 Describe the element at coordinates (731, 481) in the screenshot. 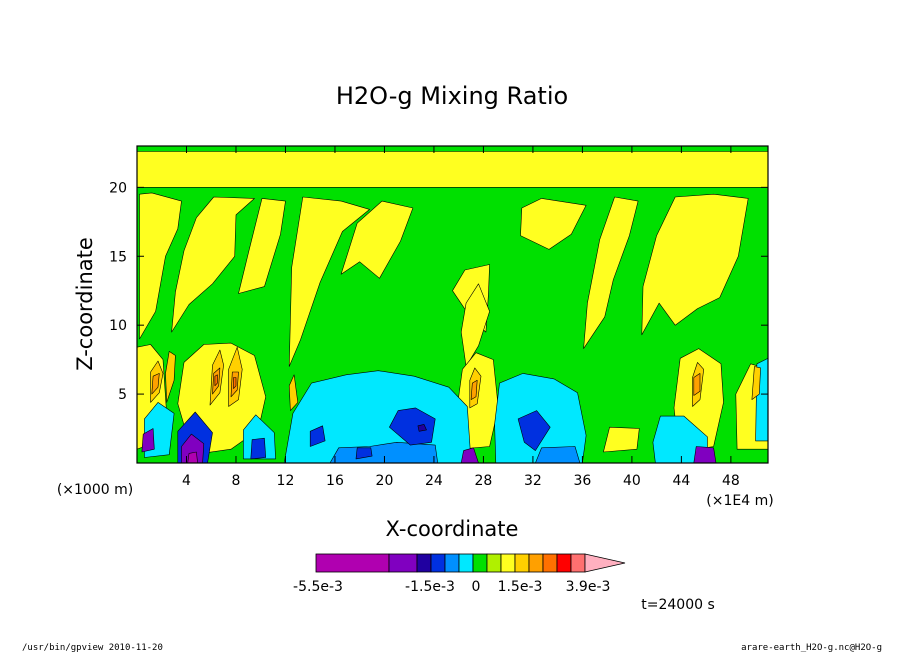

I see `x-tick-label-11: 48` at that location.